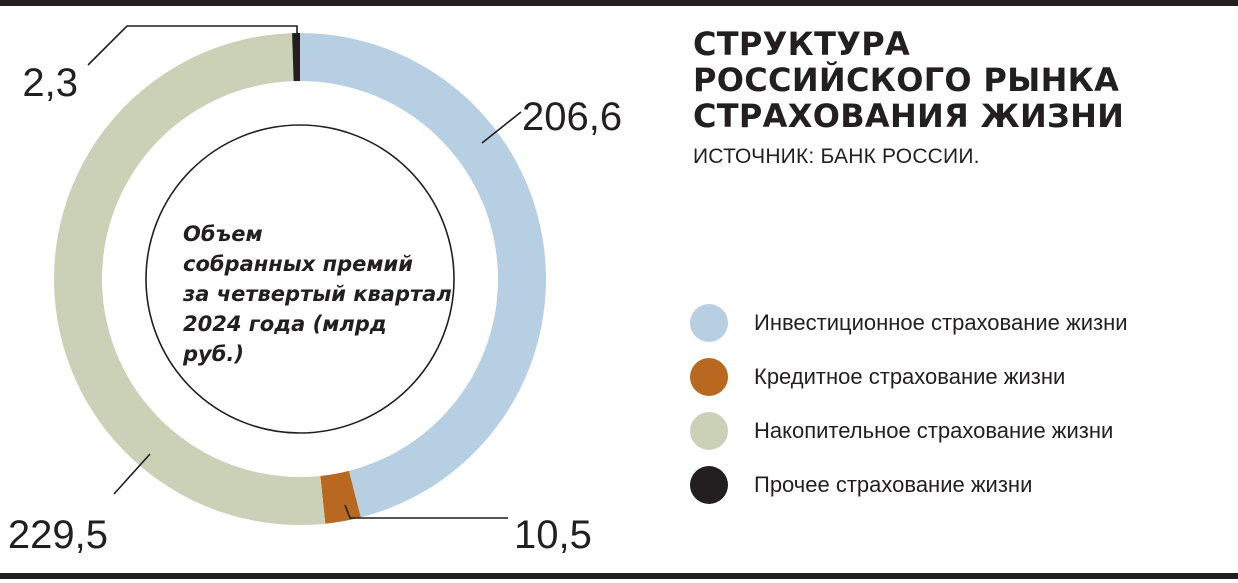  What do you see at coordinates (572, 117) in the screenshot?
I see `value-label-investment: 206,6` at bounding box center [572, 117].